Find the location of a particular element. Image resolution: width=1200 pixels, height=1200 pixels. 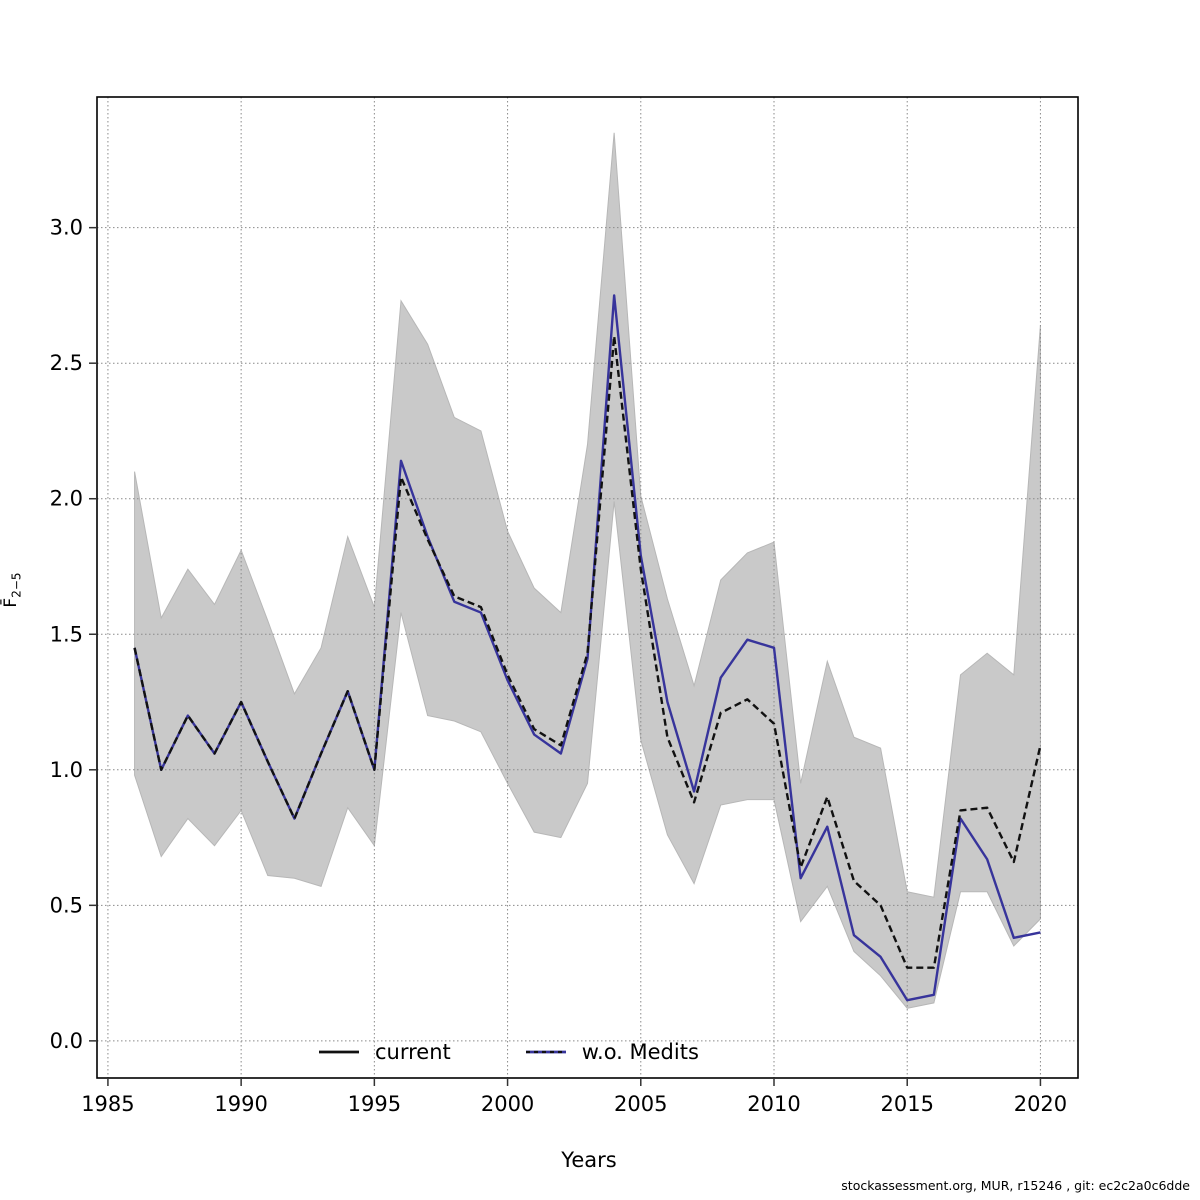

x-tick-label: 1990 is located at coordinates (240, 1104).